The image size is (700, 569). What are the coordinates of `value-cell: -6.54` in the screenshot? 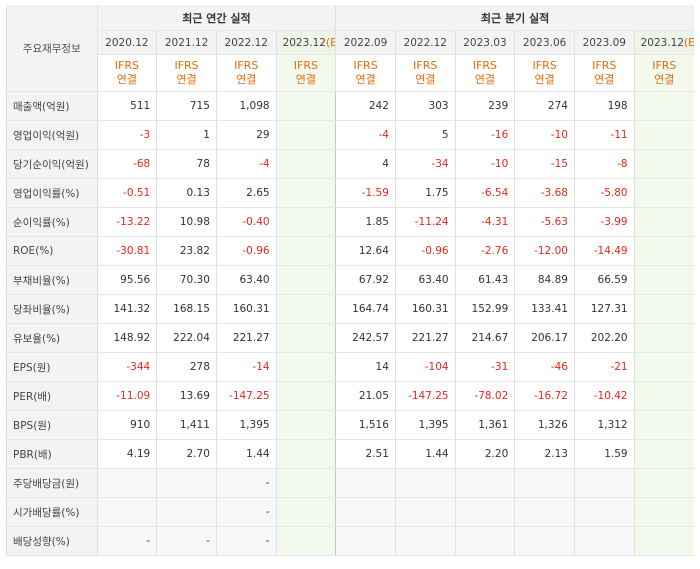 It's located at (484, 193).